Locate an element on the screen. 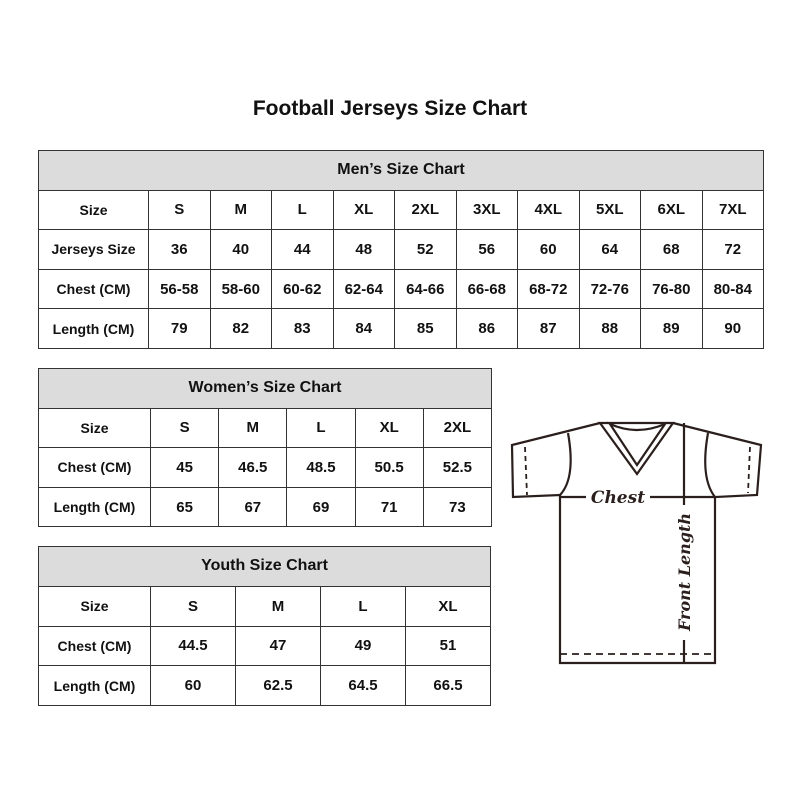 This screenshot has width=800, height=800. women-table-heading: Women’s Size Chart is located at coordinates (265, 388).